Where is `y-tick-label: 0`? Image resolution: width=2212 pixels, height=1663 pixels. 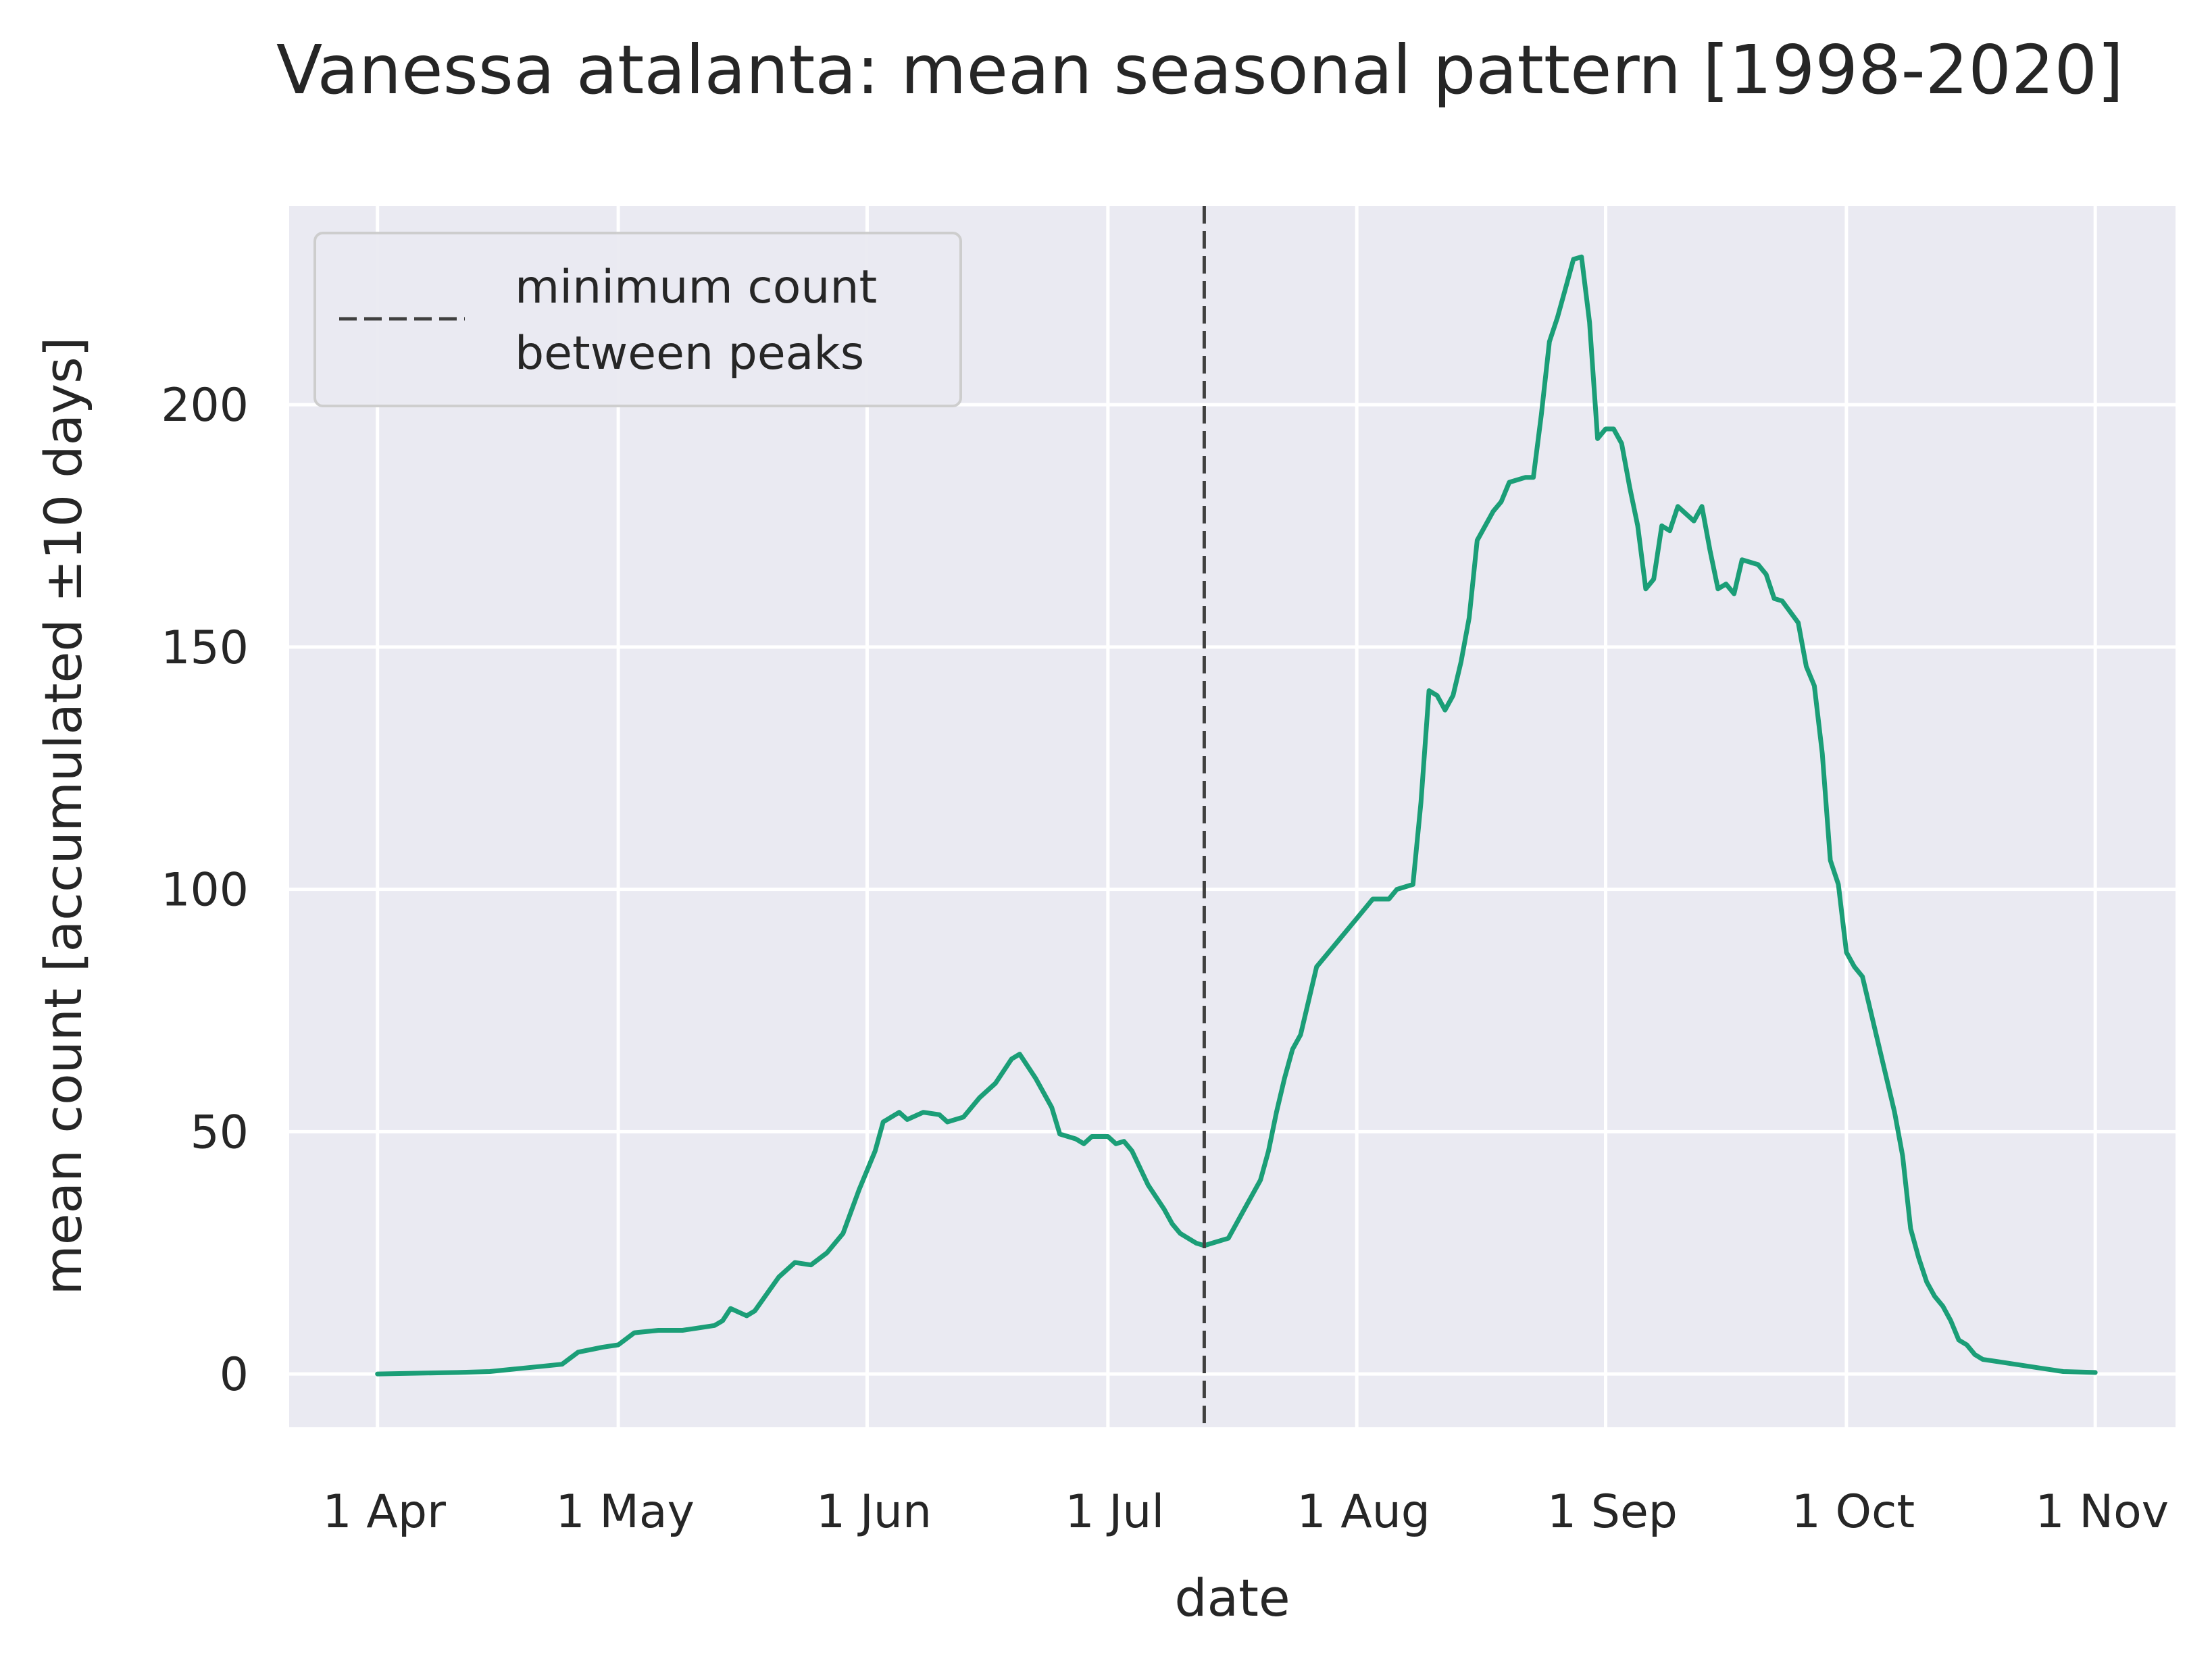 y-tick-label: 0 is located at coordinates (234, 1375).